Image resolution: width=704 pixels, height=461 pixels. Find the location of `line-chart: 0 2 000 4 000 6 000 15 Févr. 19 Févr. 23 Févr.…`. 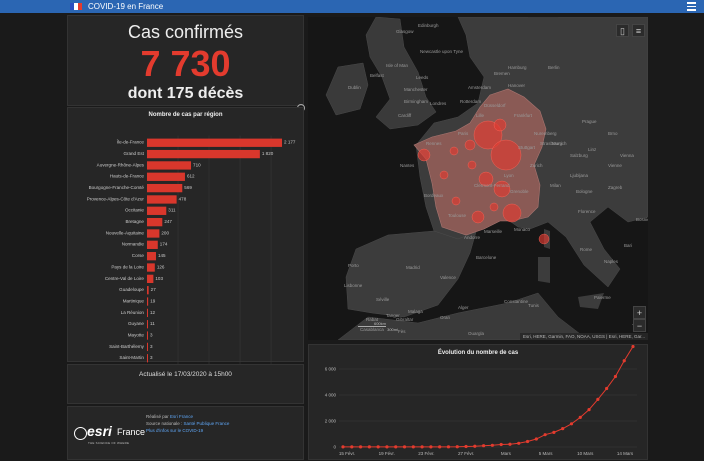

line-chart: 0 2 000 4 000 6 000 15 Févr. 19 Févr. 23 Févr.… is located at coordinates (481, 400).